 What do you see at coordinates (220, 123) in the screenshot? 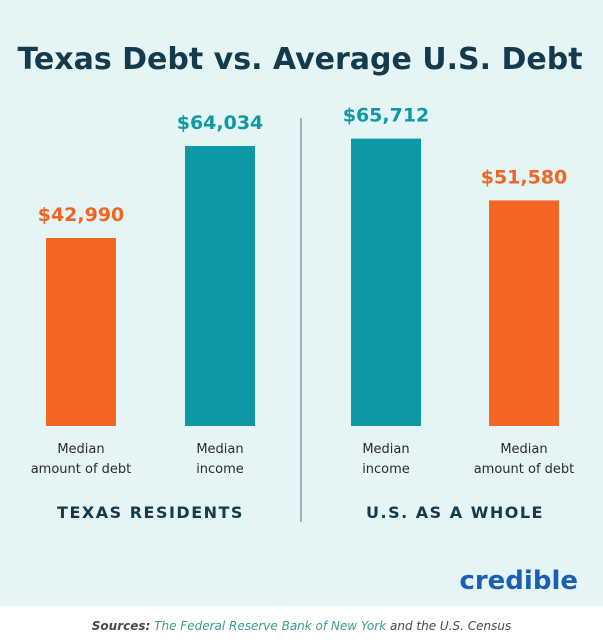
I see `value-label: $64,034` at bounding box center [220, 123].